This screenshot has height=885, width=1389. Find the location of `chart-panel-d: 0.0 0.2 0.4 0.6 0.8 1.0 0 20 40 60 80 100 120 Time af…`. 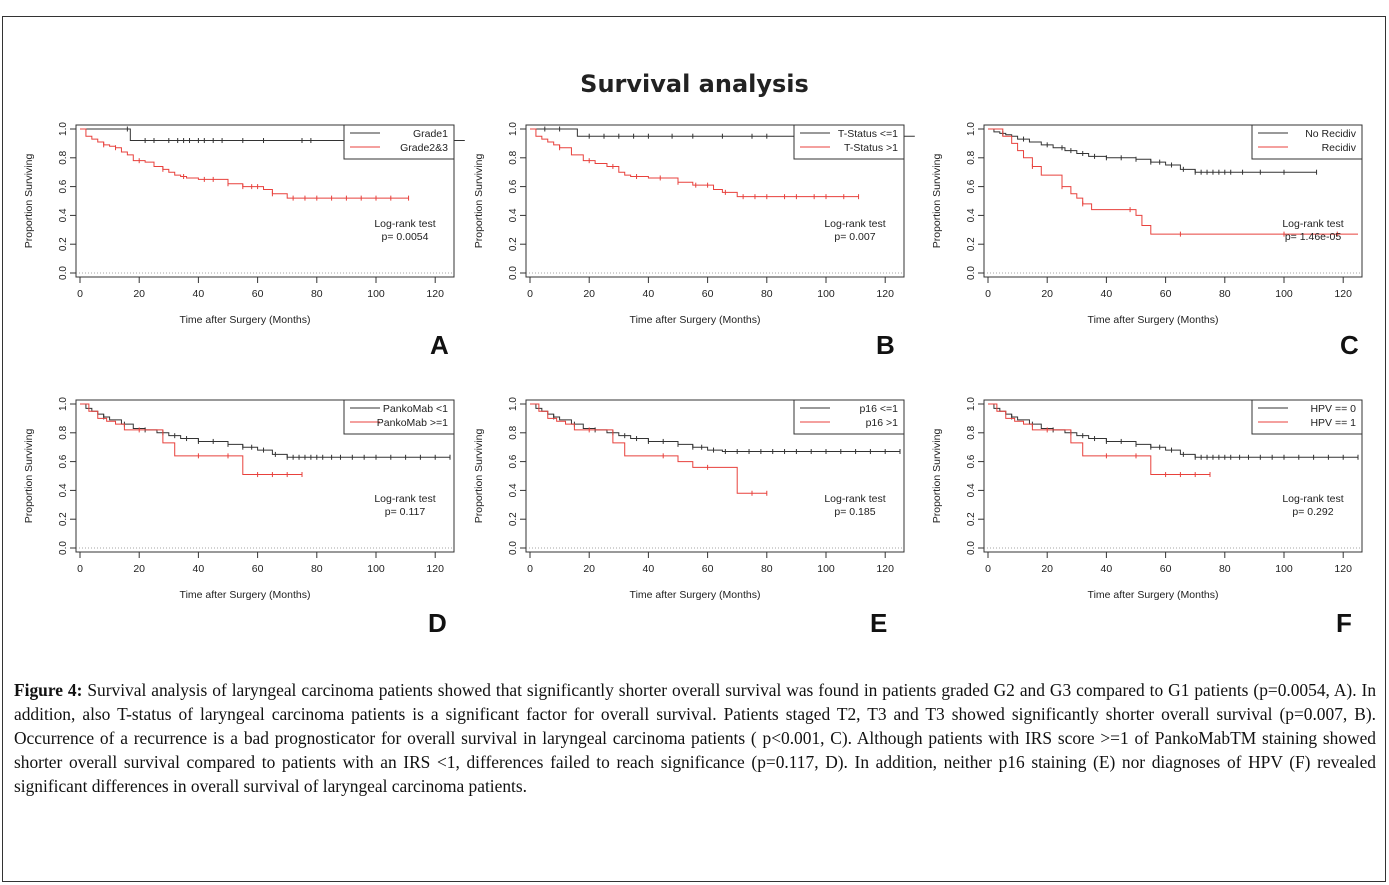

chart-panel-d: 0.0 0.2 0.4 0.6 0.8 1.0 0 20 40 60 80 100 120 Time af… is located at coordinates (248, 525).